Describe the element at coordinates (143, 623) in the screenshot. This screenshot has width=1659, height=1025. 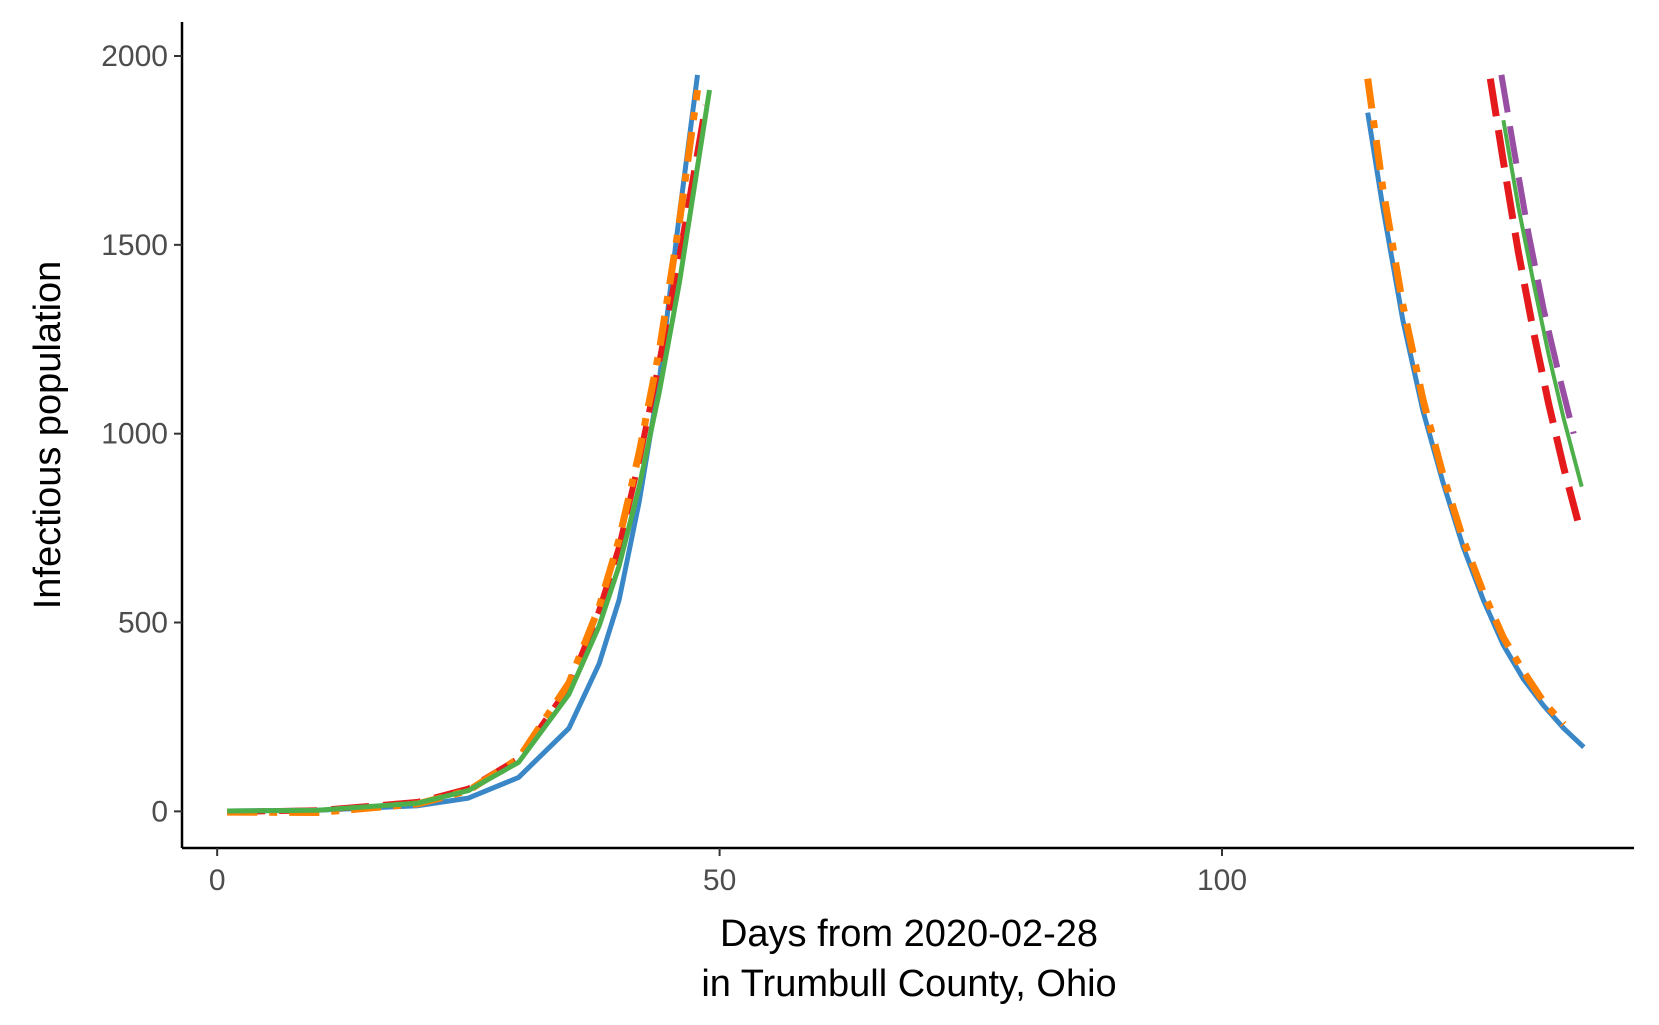
I see `y-tick-label: 500` at that location.